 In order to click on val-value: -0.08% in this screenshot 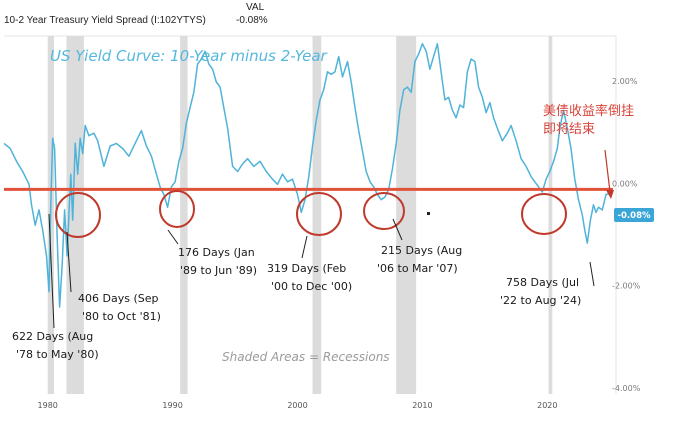, I will do `click(252, 20)`.